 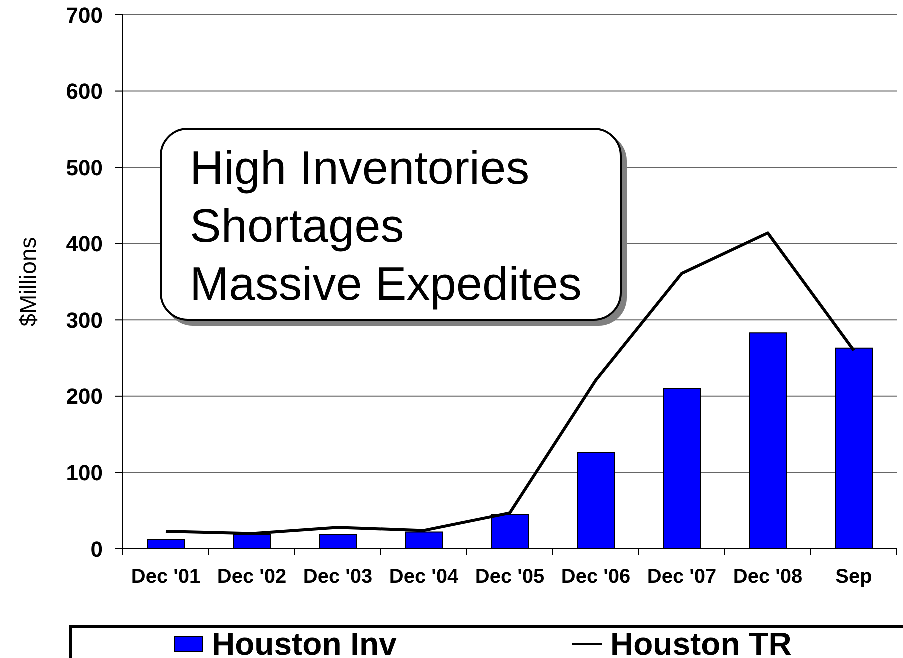 I want to click on x-tick-label: Dec '04, so click(x=424, y=577).